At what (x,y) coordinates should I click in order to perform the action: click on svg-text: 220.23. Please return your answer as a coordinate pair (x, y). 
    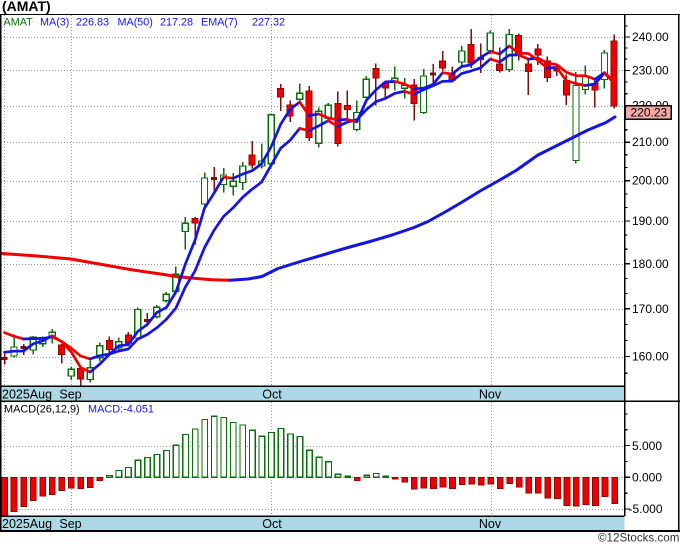
    Looking at the image, I should click on (649, 113).